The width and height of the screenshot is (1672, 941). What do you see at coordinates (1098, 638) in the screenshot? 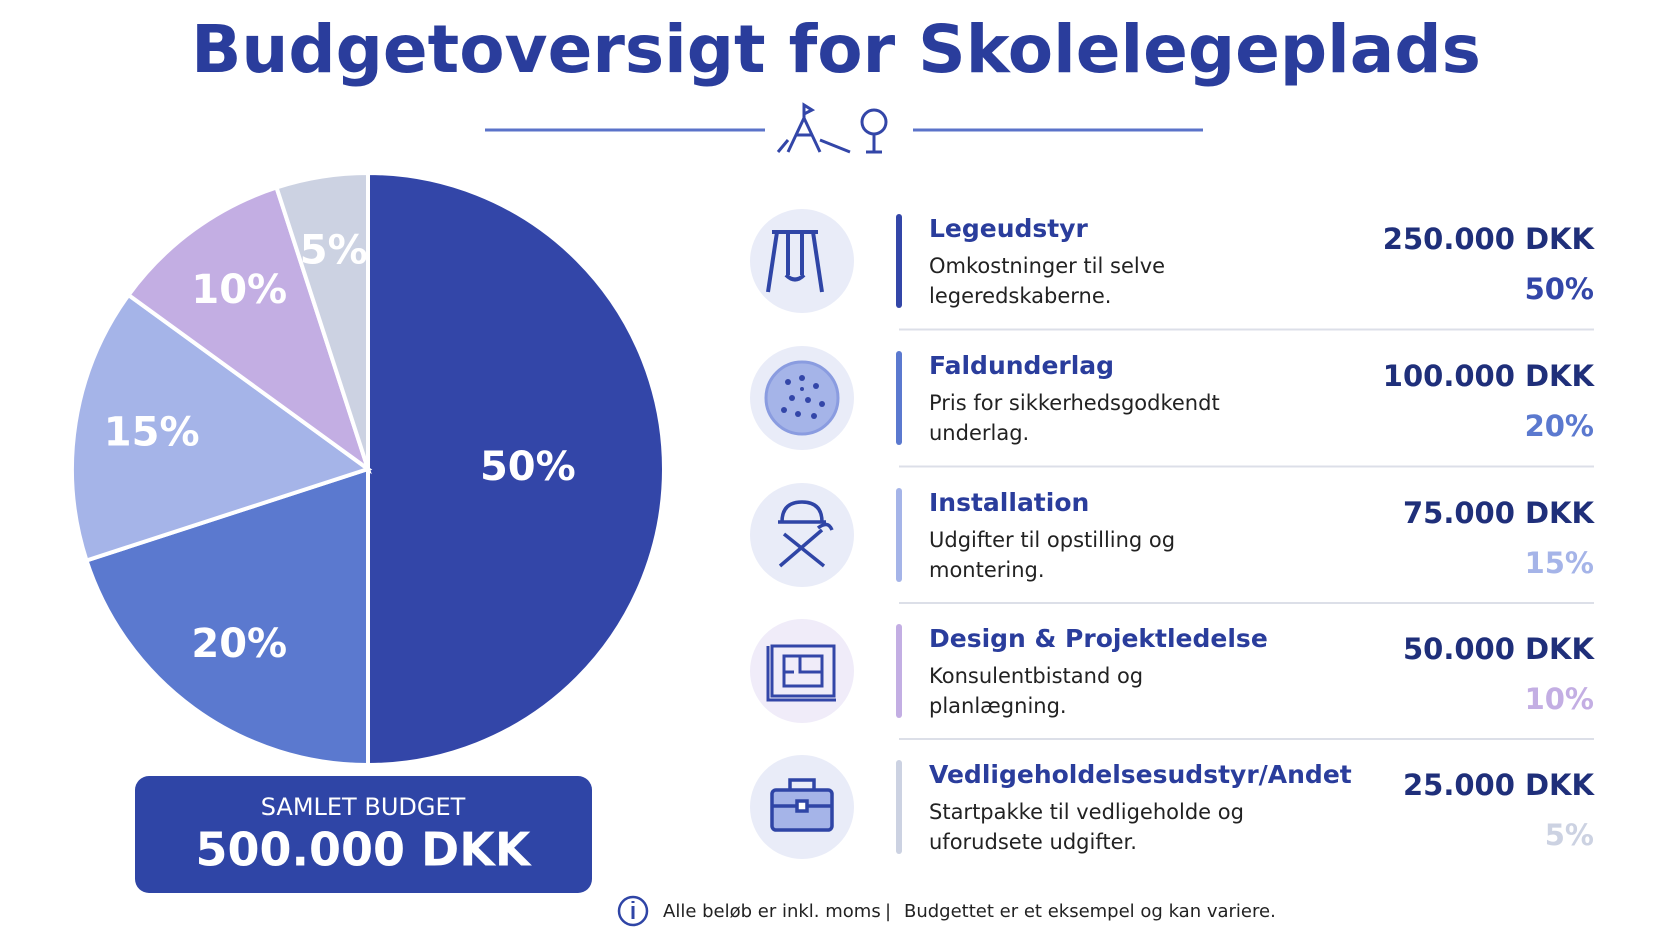
I see `item-name: Design & Projektledelse` at bounding box center [1098, 638].